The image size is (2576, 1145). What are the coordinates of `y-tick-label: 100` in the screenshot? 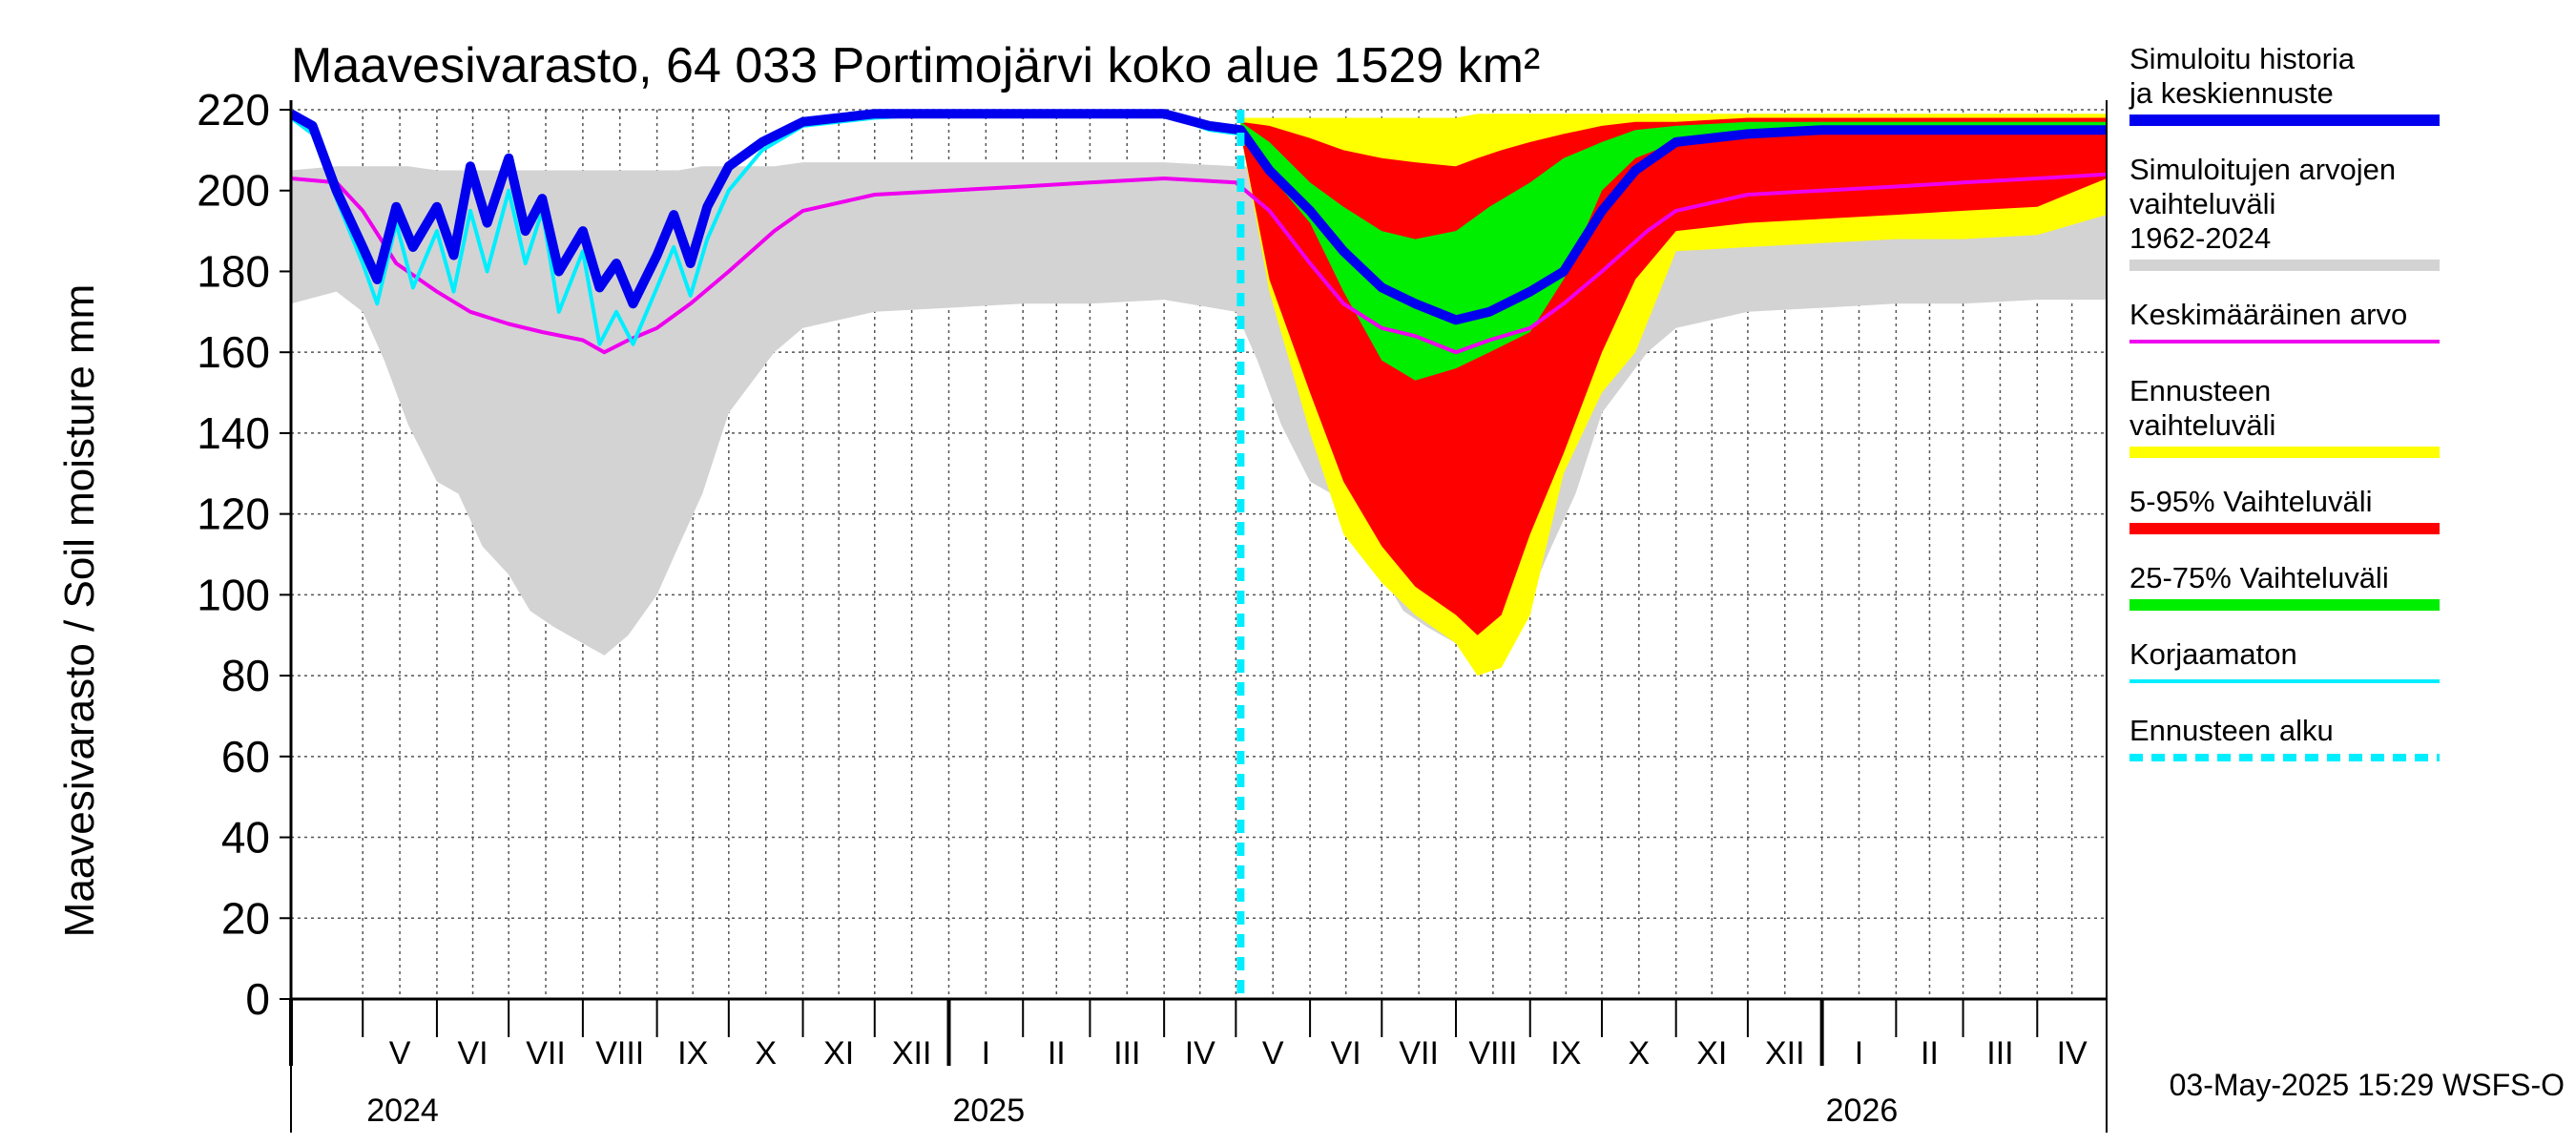 It's located at (233, 594).